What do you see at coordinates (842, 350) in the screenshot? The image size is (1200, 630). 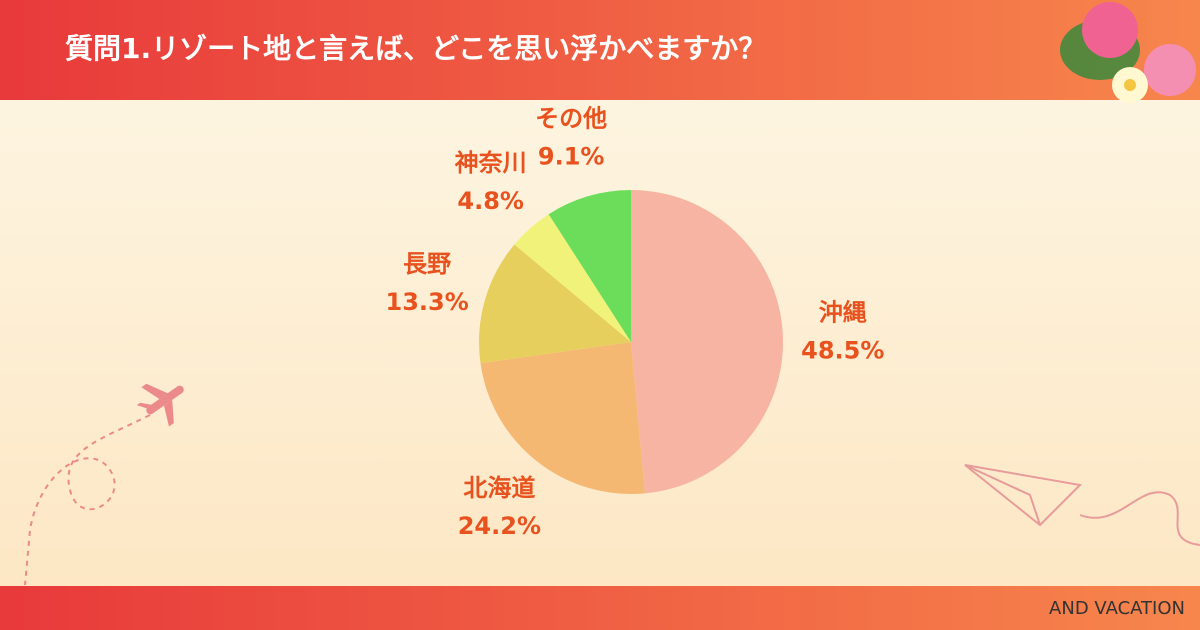 I see `slice-value: 48.5%` at bounding box center [842, 350].